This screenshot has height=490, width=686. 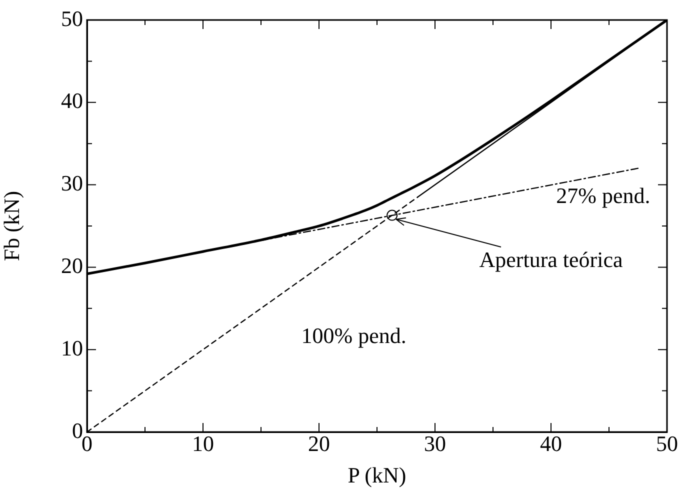 What do you see at coordinates (353, 335) in the screenshot?
I see `annotation: 100% pend.` at bounding box center [353, 335].